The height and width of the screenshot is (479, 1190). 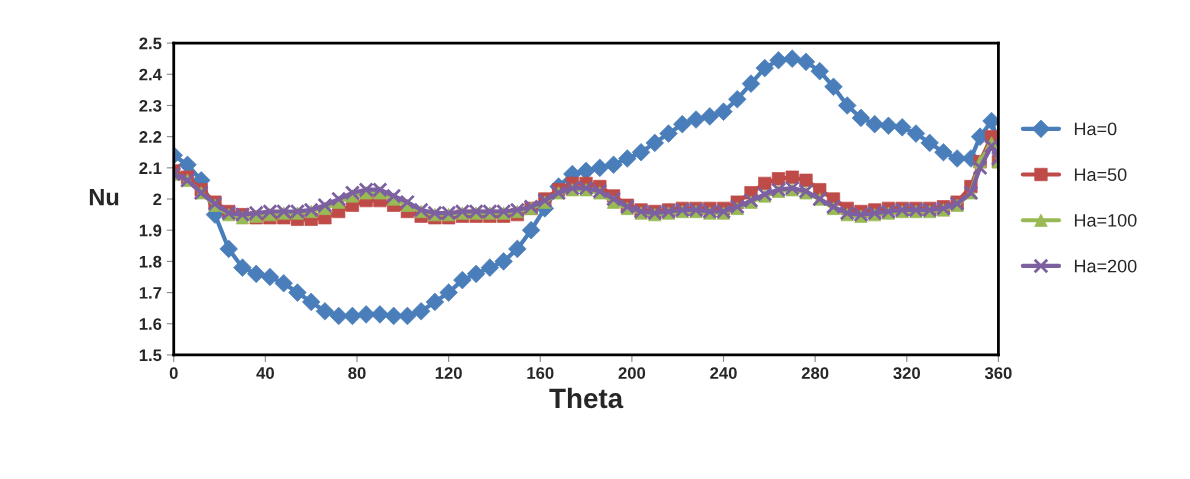 What do you see at coordinates (1105, 266) in the screenshot?
I see `legend-label: Ha=200` at bounding box center [1105, 266].